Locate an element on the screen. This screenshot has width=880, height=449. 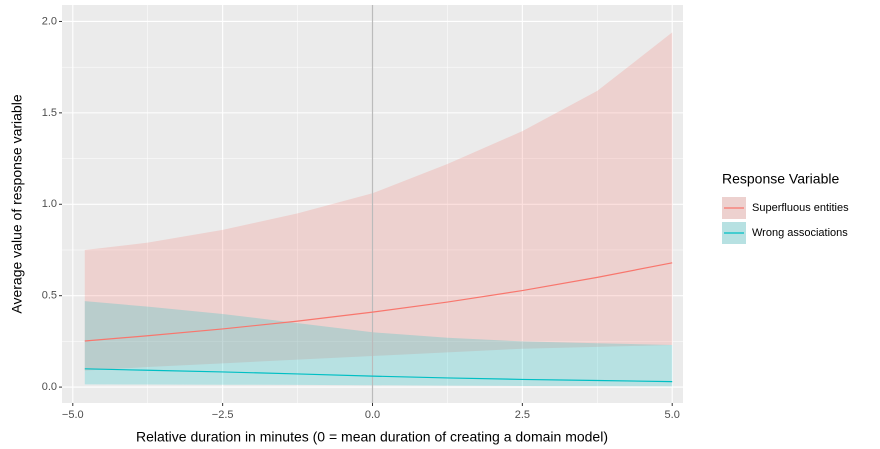
y-tick-label: 0.5 is located at coordinates (49, 296).